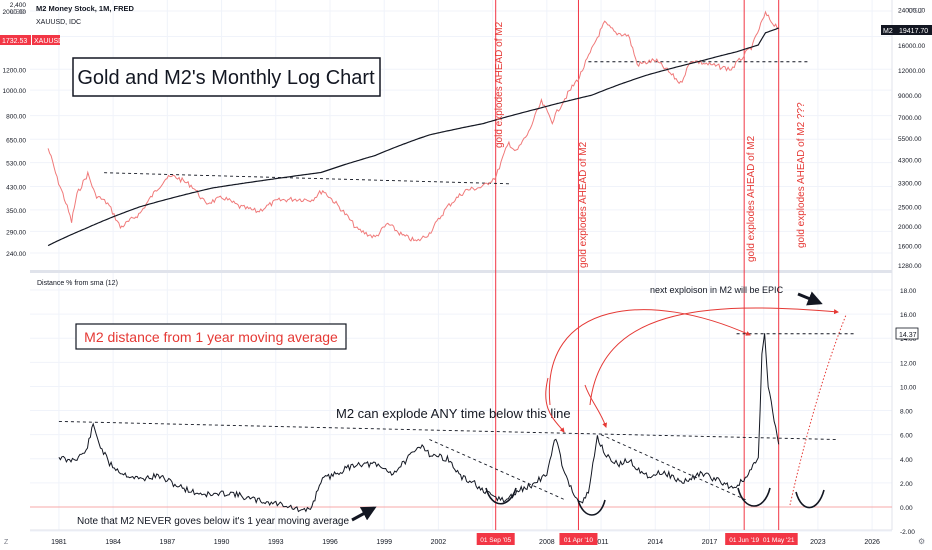 The image size is (932, 550). What do you see at coordinates (910, 227) in the screenshot?
I see `right-axis-tick: 2000.00` at bounding box center [910, 227].